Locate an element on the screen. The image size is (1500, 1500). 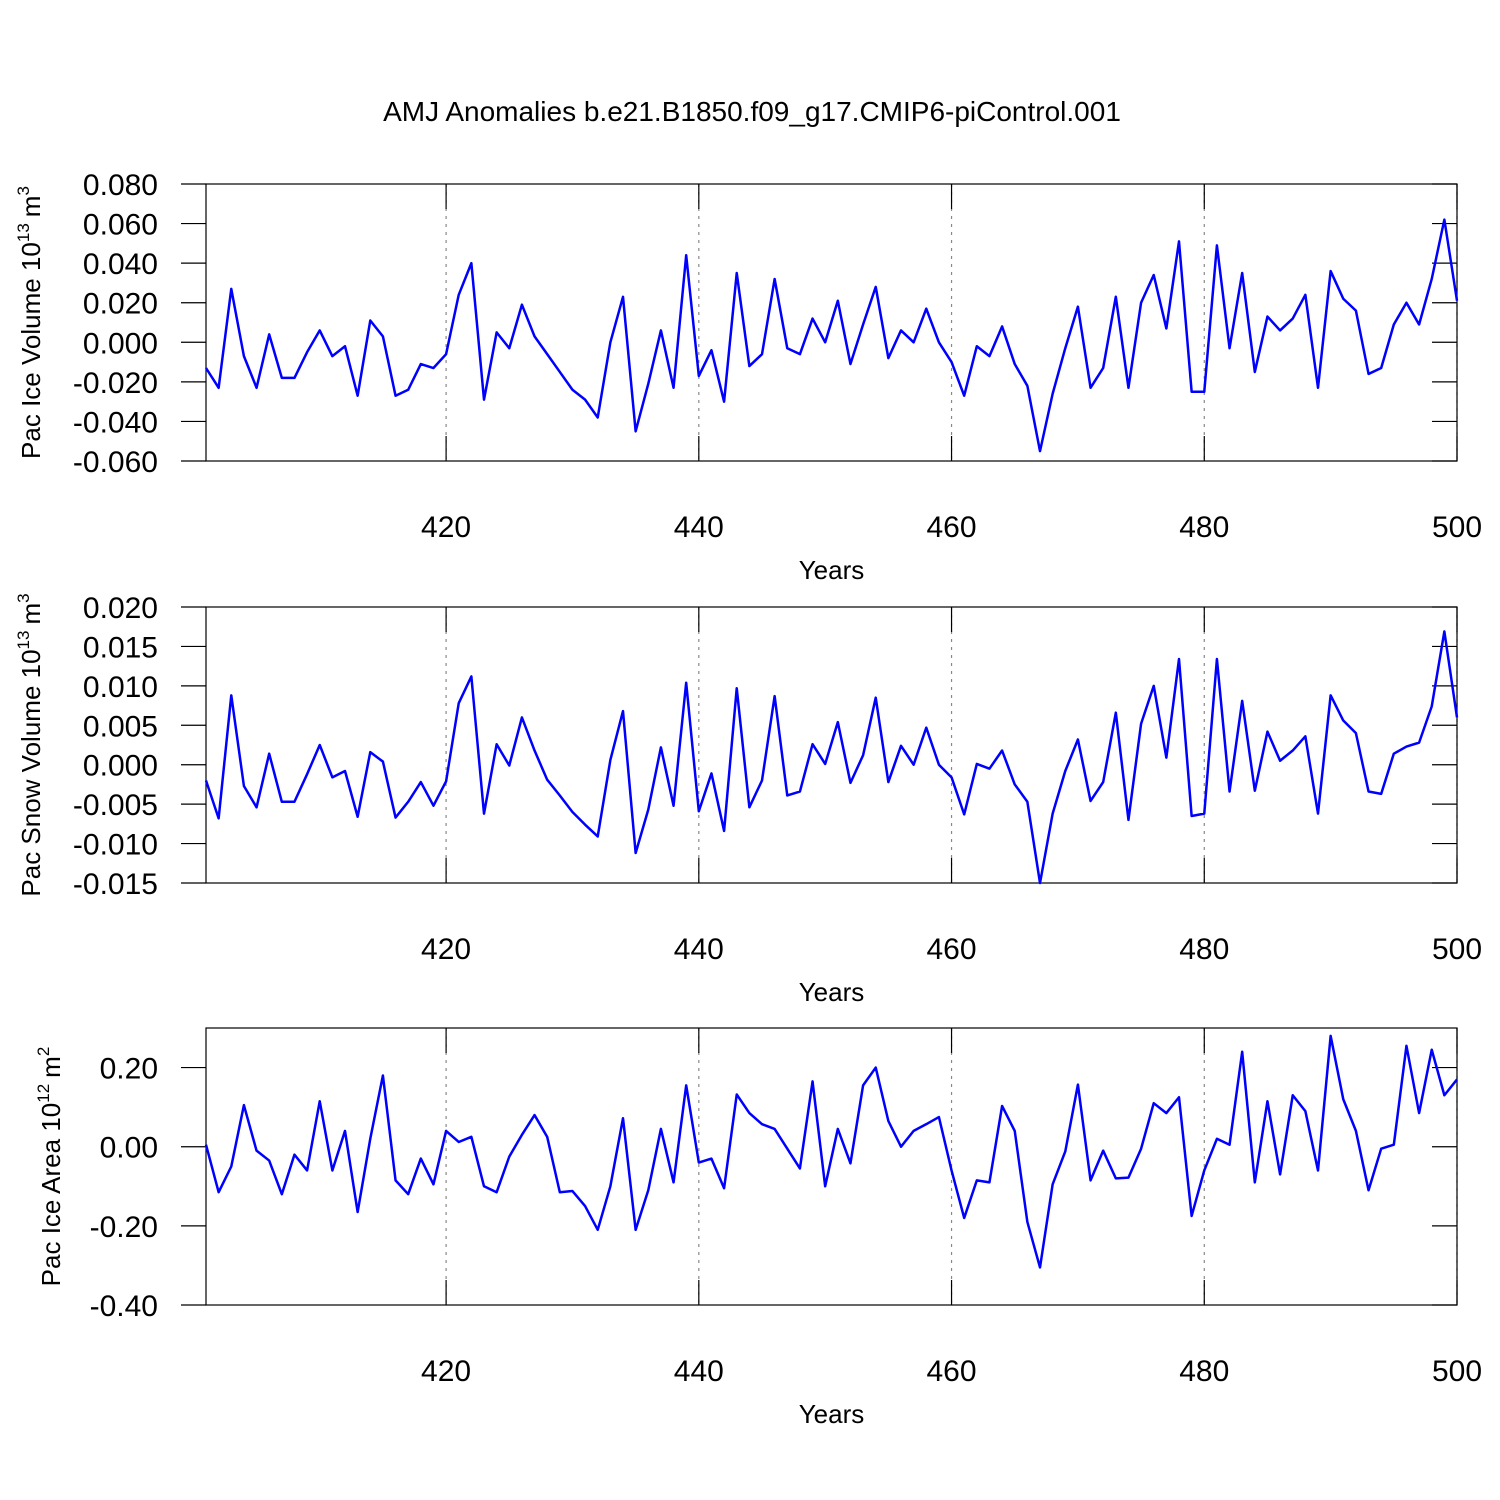
y-tick-label: 0.005 is located at coordinates (120, 726).